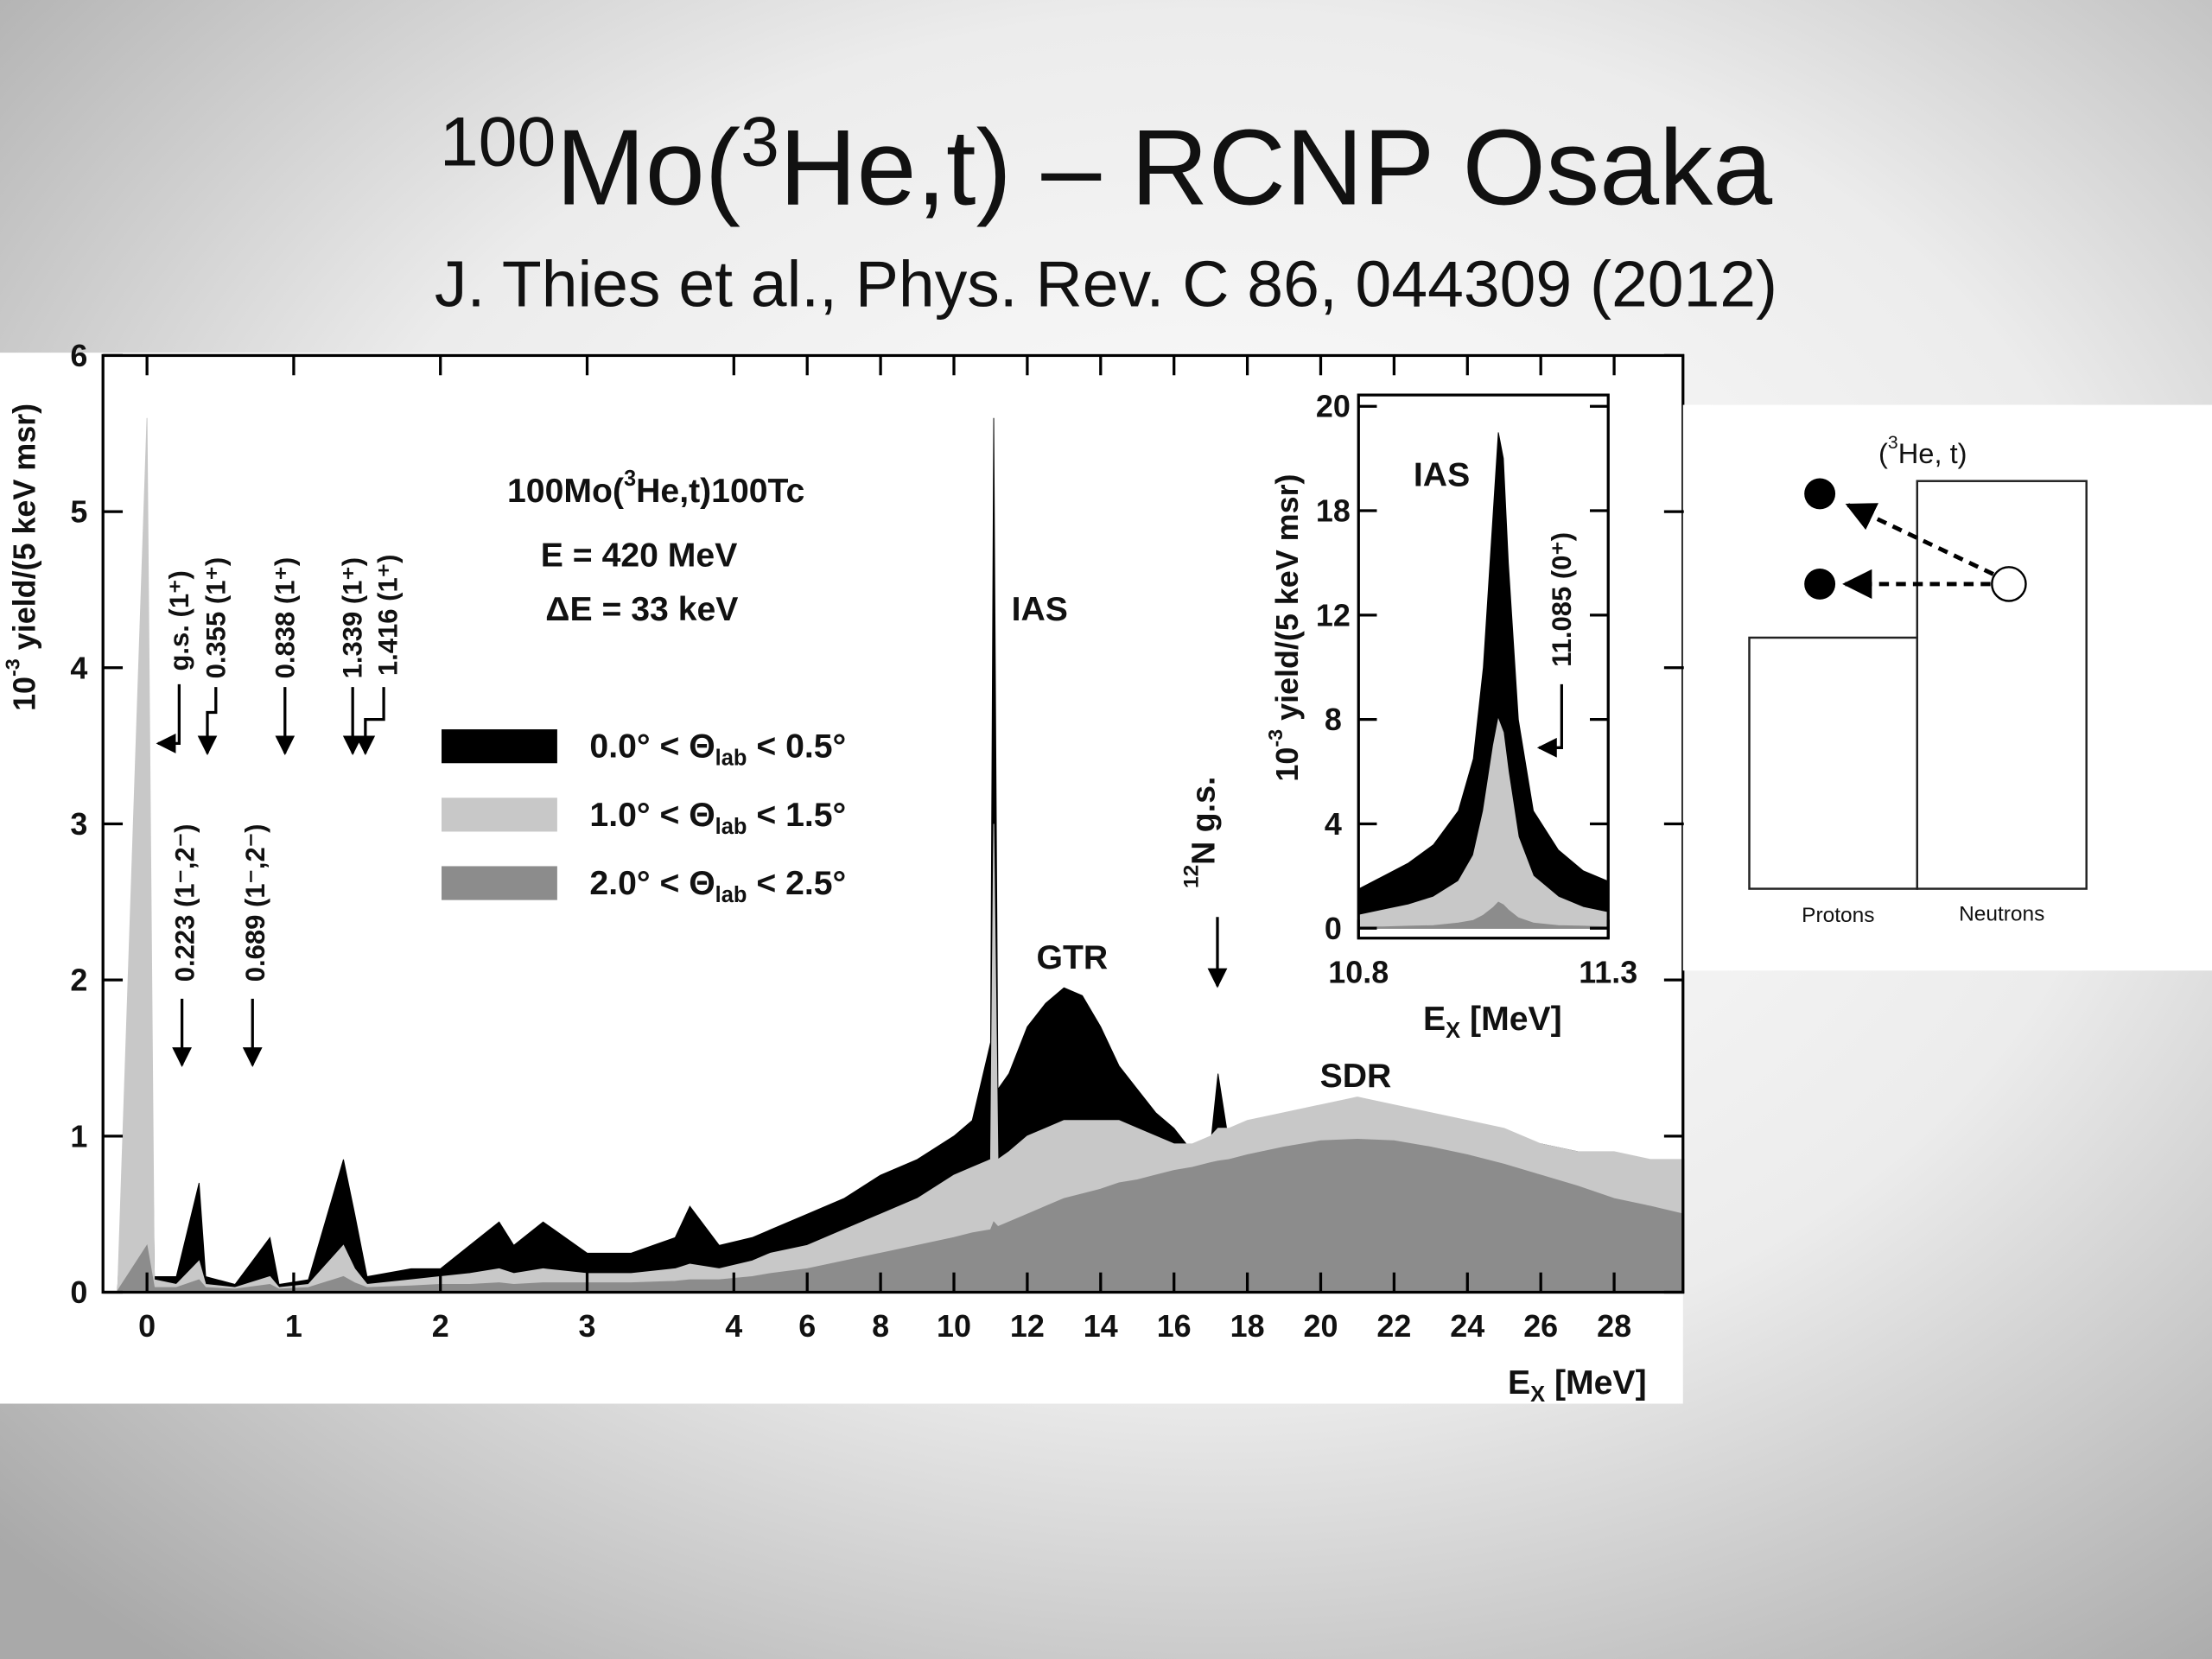 This screenshot has width=2212, height=1659. Describe the element at coordinates (1192, 876) in the screenshot. I see `text-segment: 12` at that location.